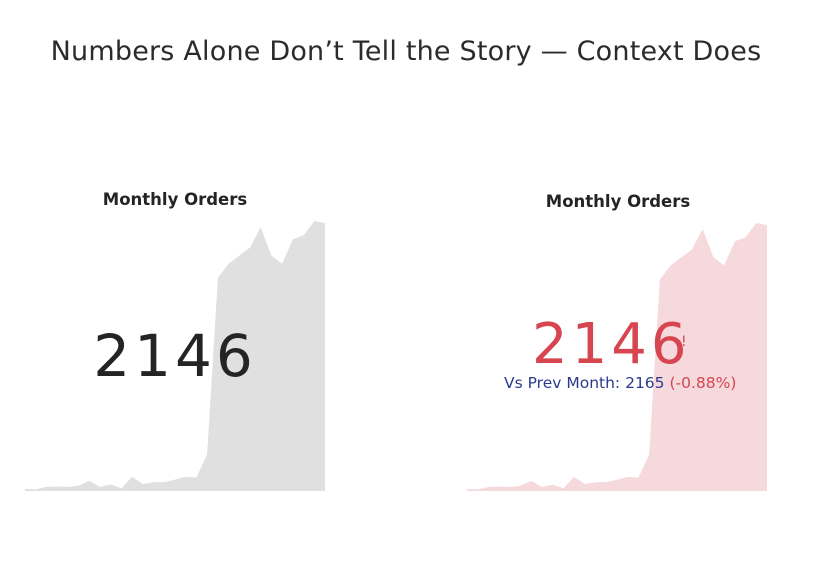  What do you see at coordinates (584, 383) in the screenshot?
I see `comparison-label: Vs Prev Month: 2165` at bounding box center [584, 383].